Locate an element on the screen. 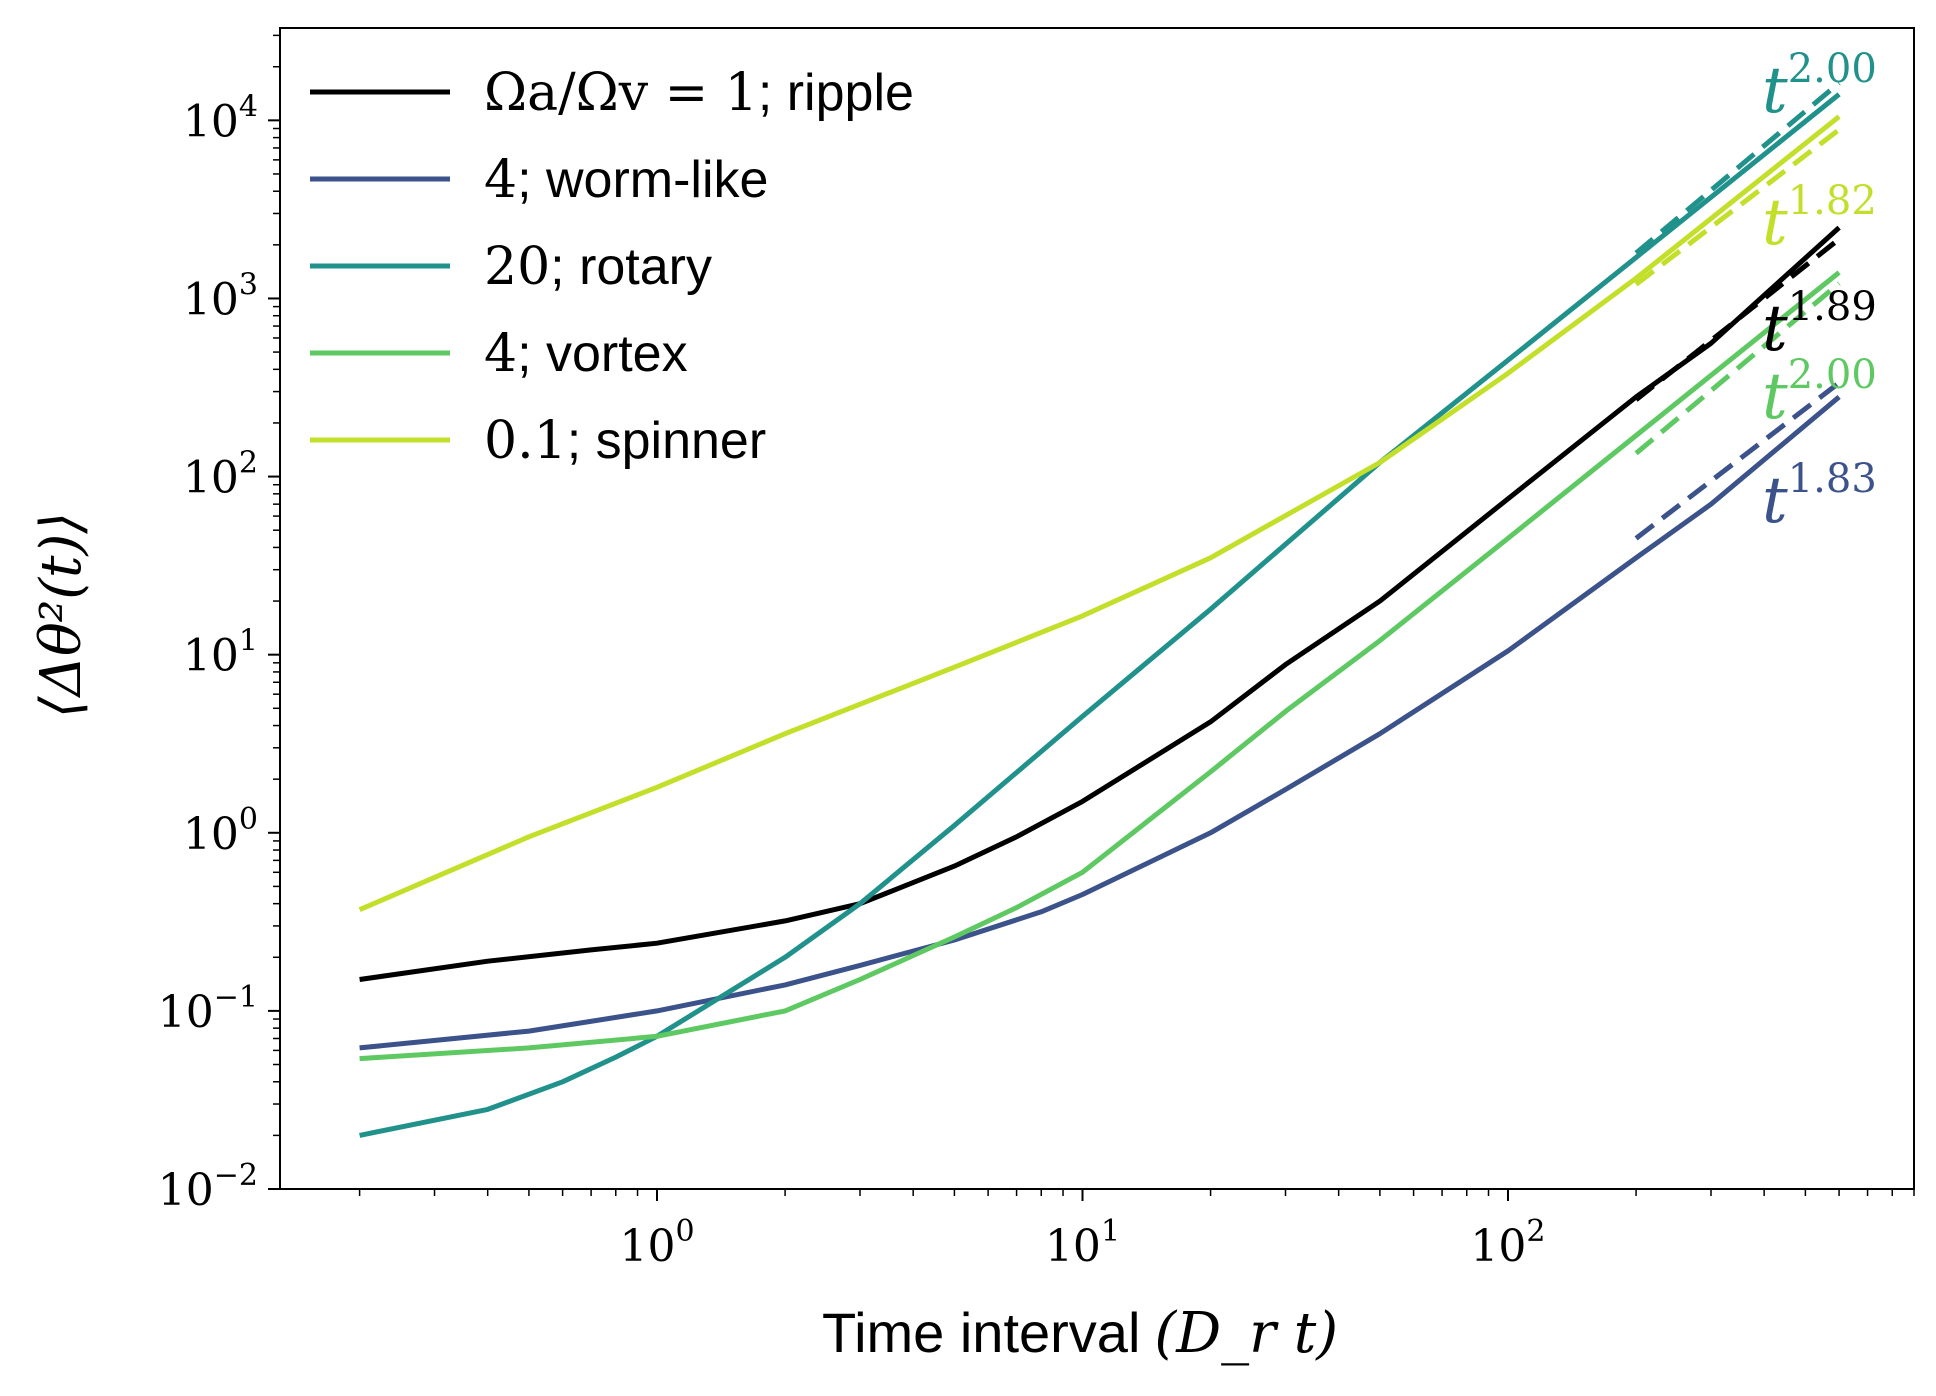 This screenshot has width=1936, height=1396. legend-label-math: Ωa/Ωv = 1 is located at coordinates (621, 93).